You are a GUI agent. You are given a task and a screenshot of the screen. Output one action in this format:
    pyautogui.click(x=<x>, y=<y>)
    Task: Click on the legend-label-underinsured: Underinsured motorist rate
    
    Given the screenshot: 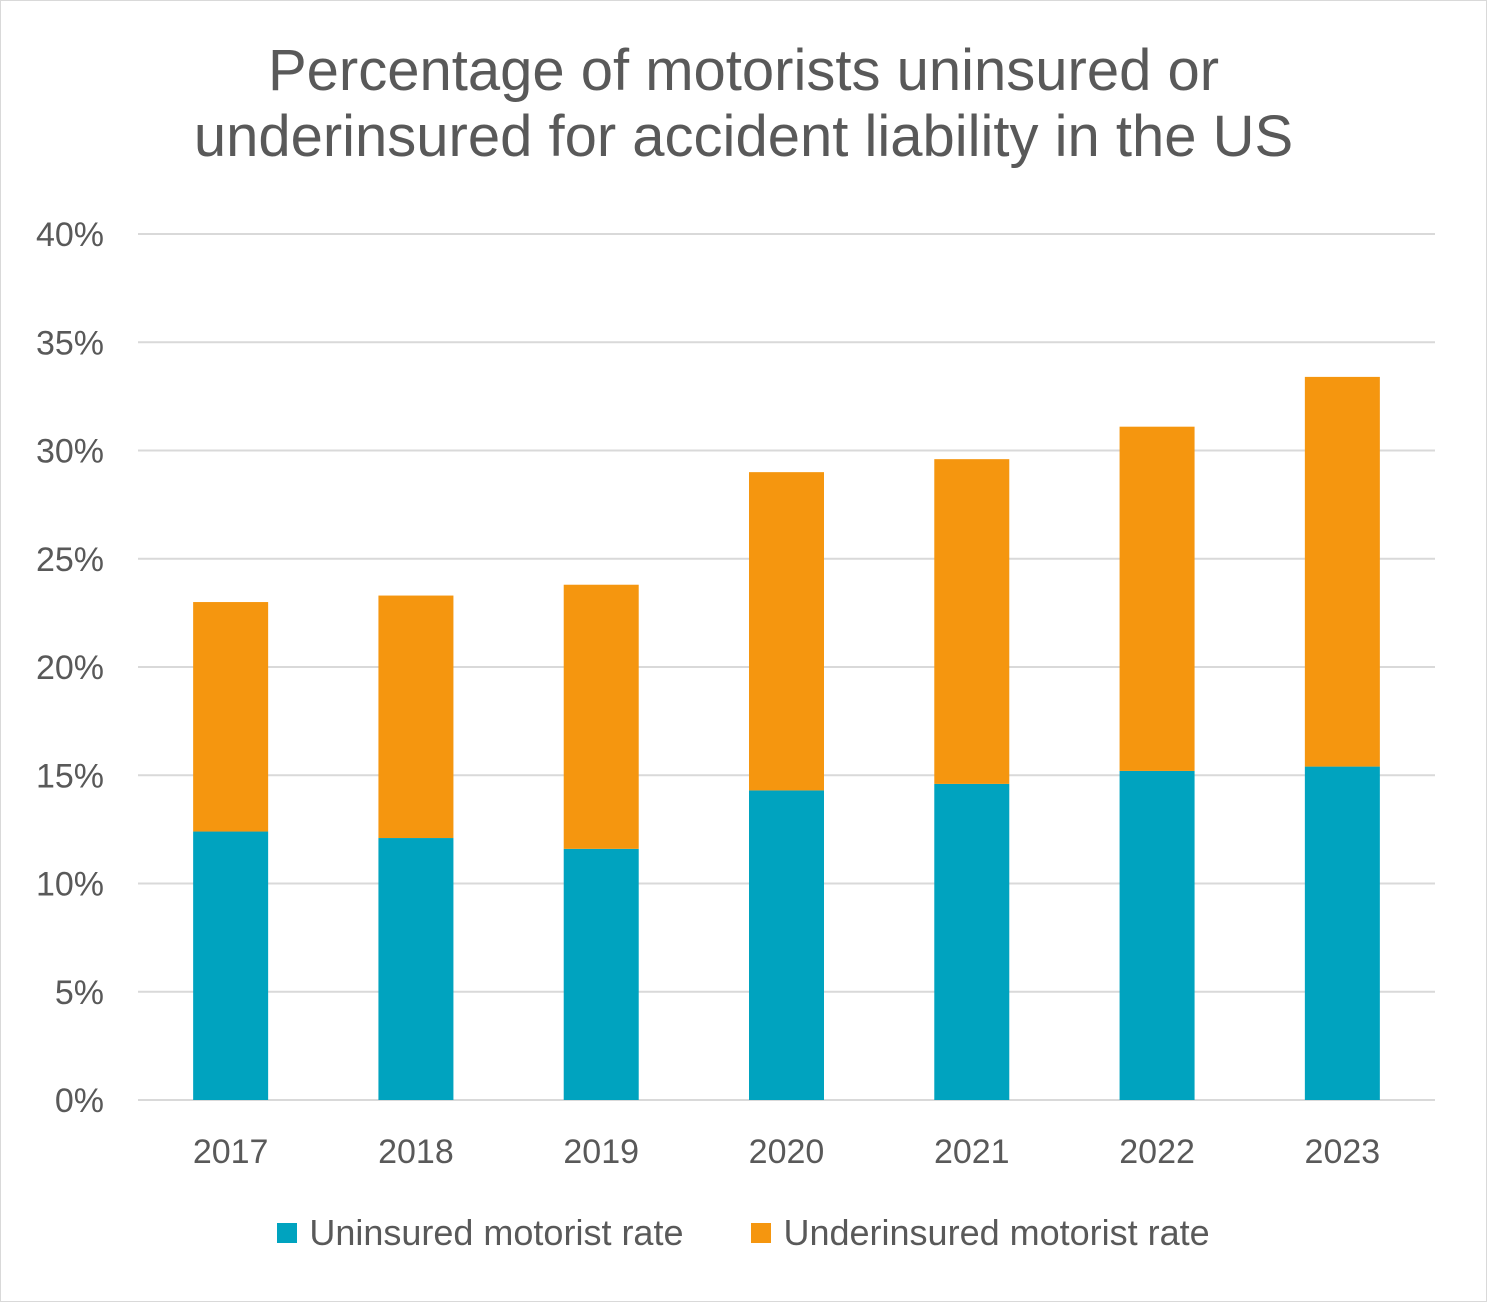 What is the action you would take?
    pyautogui.click(x=996, y=1232)
    